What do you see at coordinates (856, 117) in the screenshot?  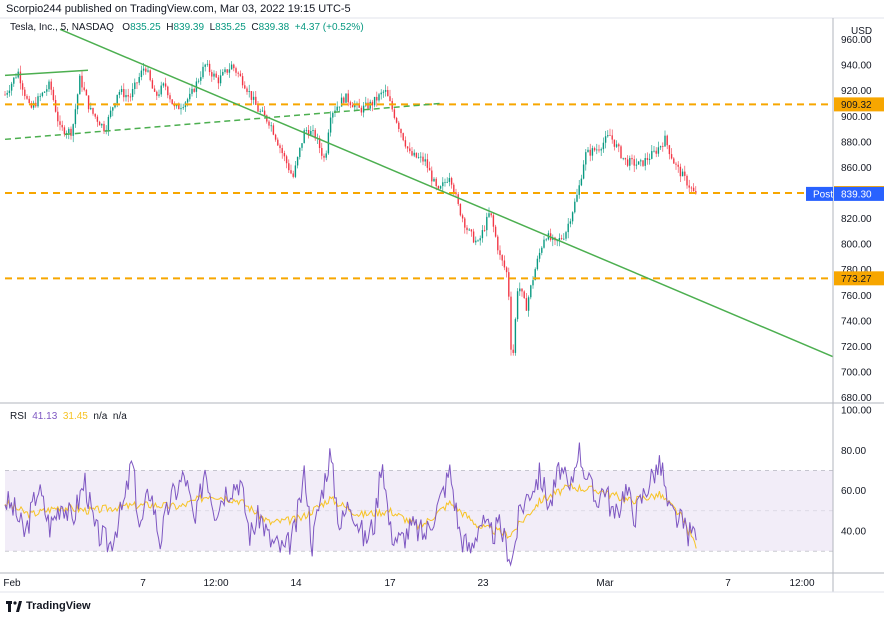 I see `price-tick-label: 900.00` at bounding box center [856, 117].